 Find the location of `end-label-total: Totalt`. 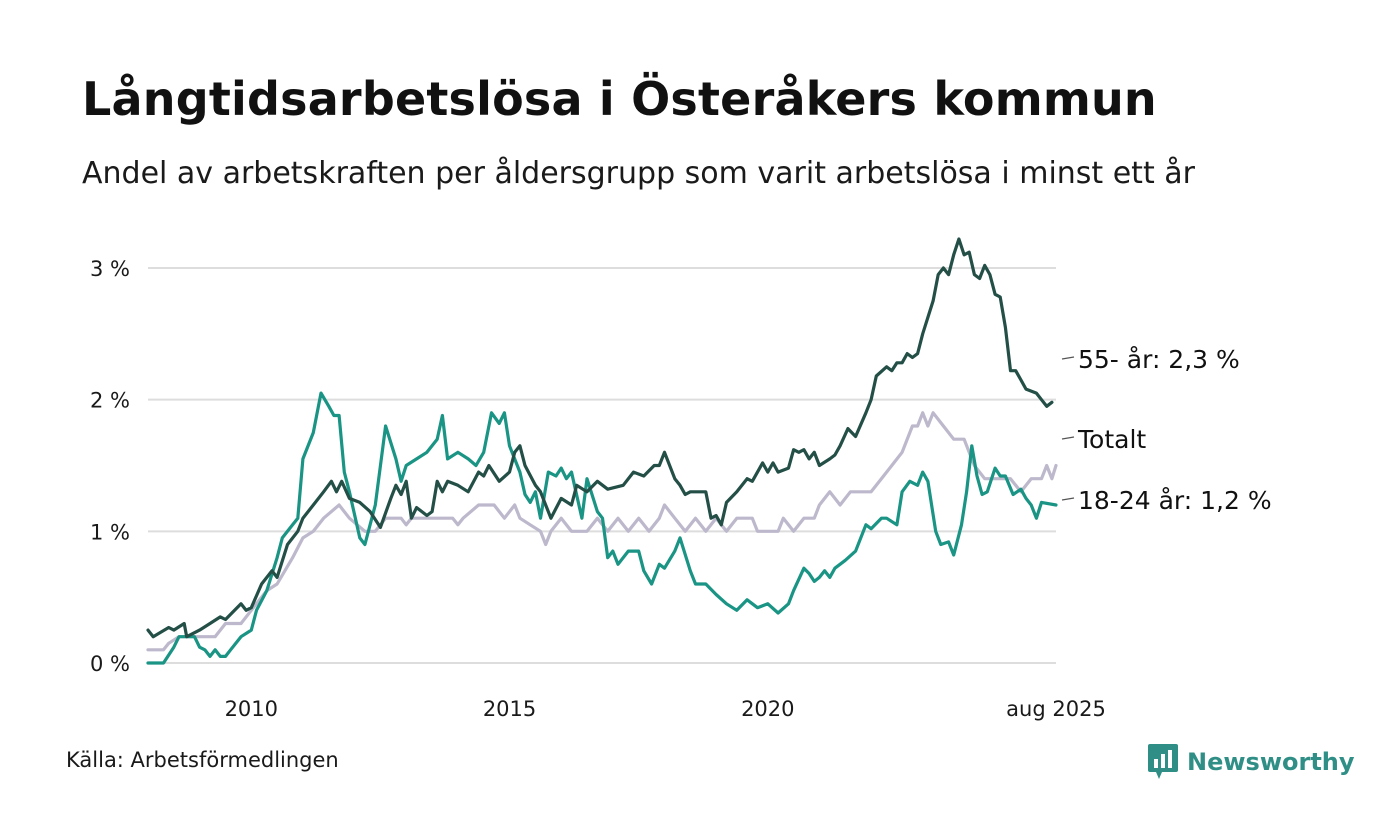

end-label-total: Totalt is located at coordinates (1111, 439).